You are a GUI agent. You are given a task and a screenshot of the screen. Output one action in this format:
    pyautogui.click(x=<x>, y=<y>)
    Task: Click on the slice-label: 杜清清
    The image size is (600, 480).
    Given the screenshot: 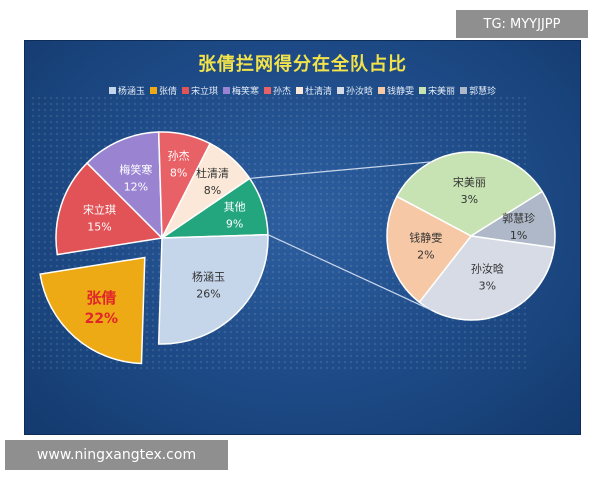 What is the action you would take?
    pyautogui.click(x=212, y=173)
    